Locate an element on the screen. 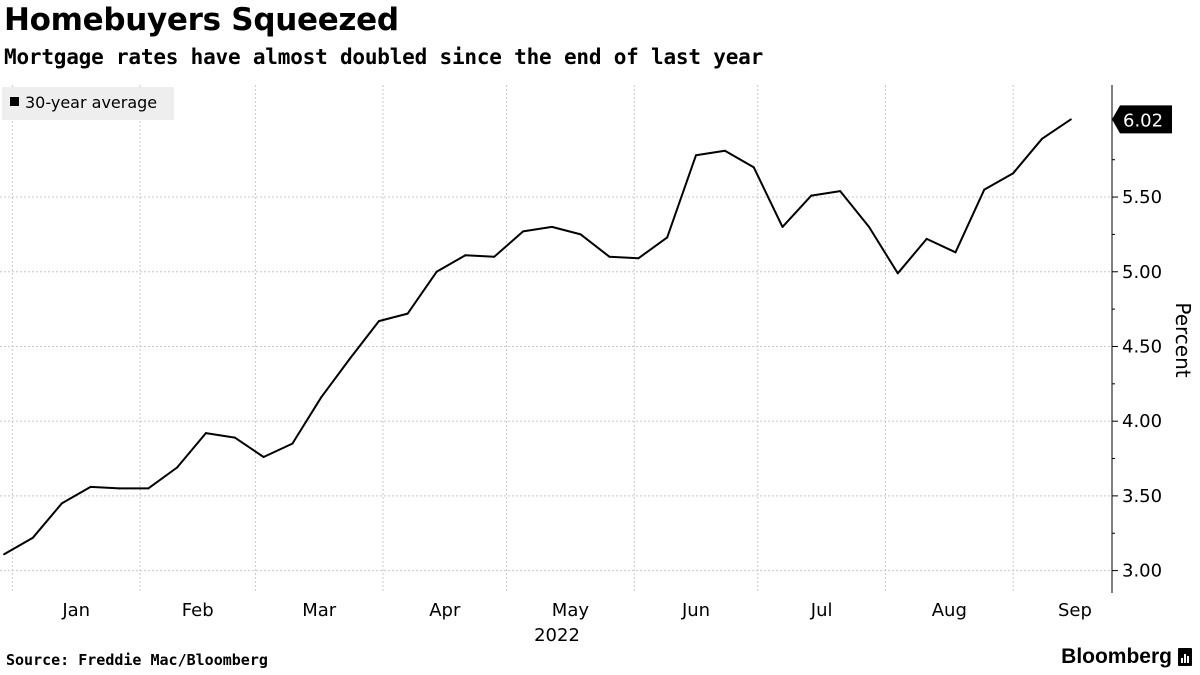 This screenshot has width=1200, height=675. x-tick-label: Sep is located at coordinates (1075, 610).